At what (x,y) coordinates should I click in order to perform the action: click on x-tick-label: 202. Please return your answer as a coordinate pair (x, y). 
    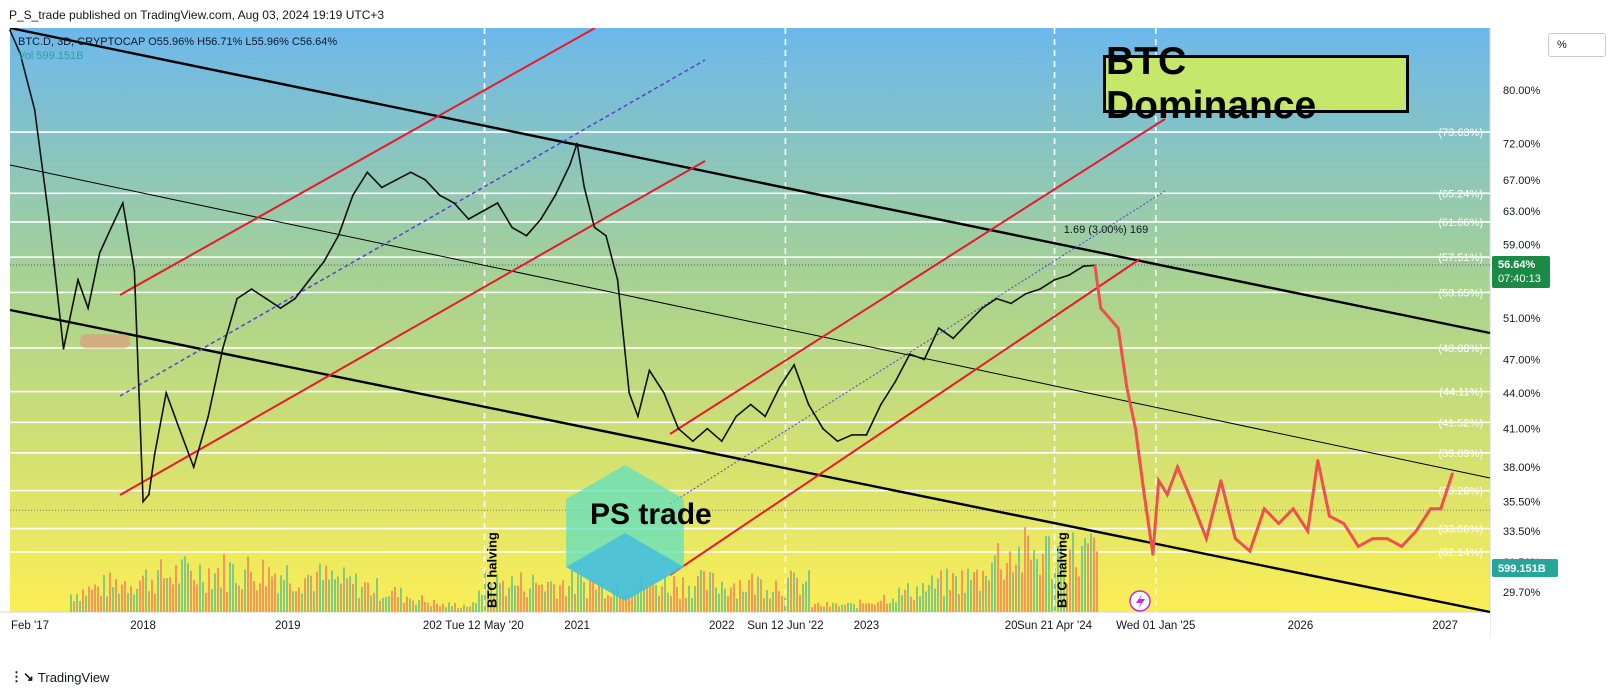
    Looking at the image, I should click on (432, 626).